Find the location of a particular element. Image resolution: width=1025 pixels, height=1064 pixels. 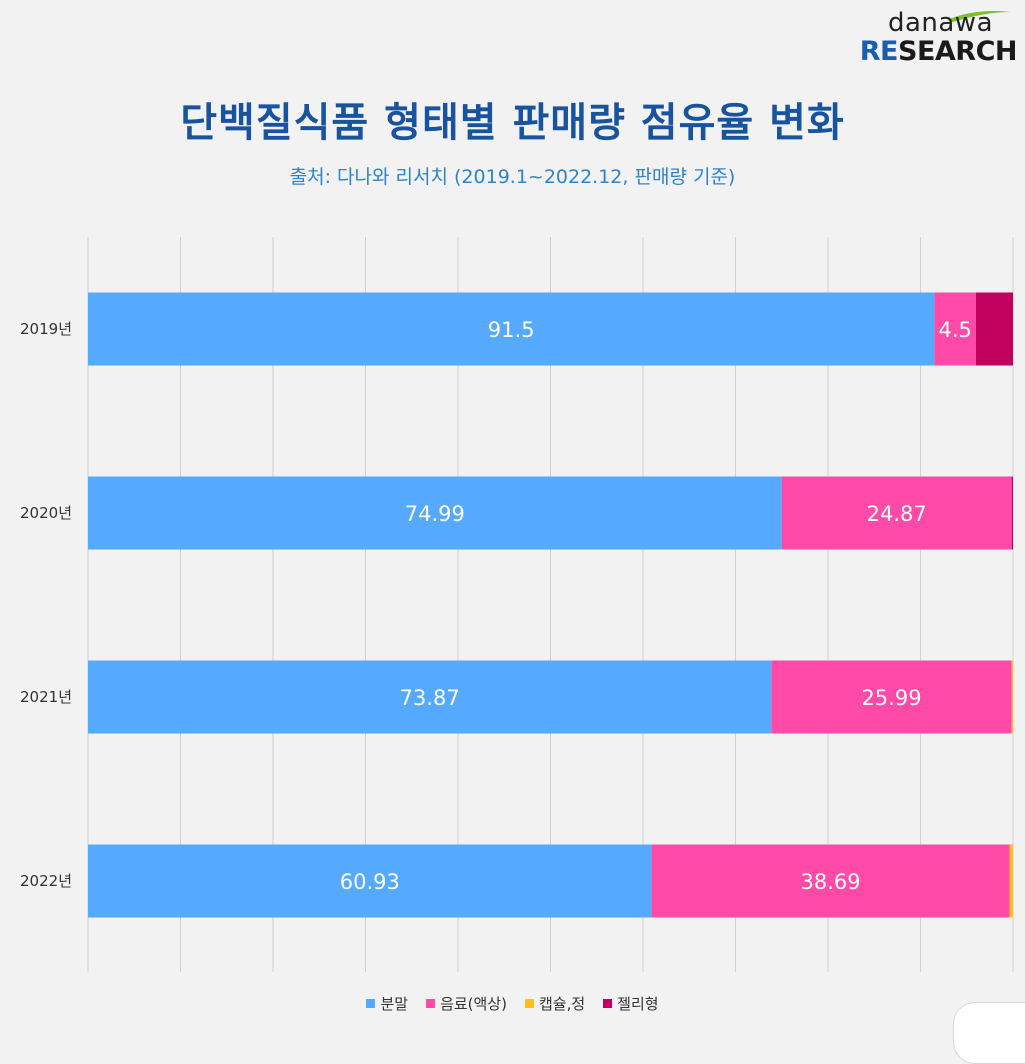

chart-subtitle: 출처: 다나와 리서치 (2019.1~2022.12, 판매량 기준) is located at coordinates (512, 177).